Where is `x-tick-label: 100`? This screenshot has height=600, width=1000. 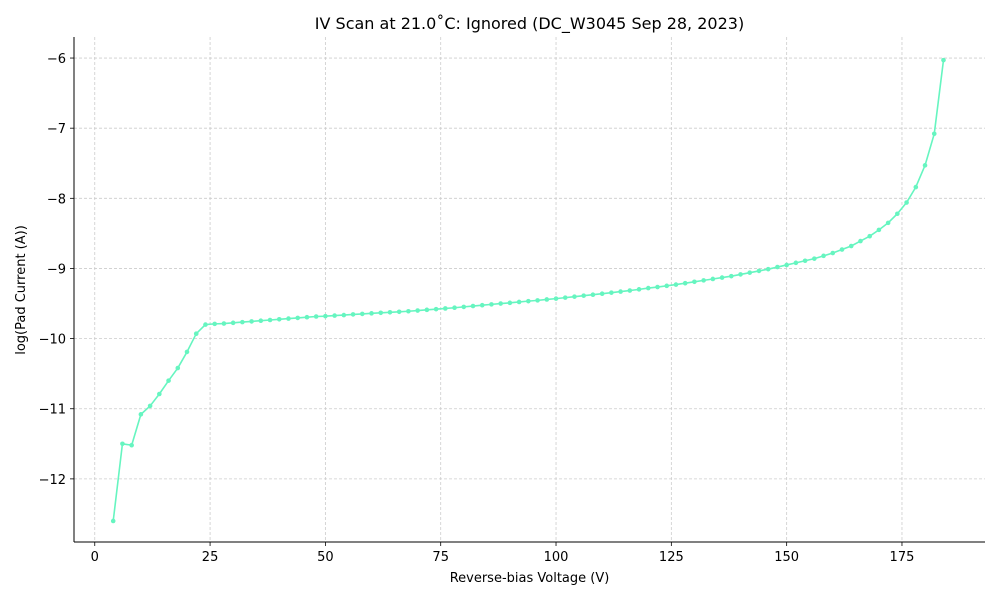 x-tick-label: 100 is located at coordinates (556, 557).